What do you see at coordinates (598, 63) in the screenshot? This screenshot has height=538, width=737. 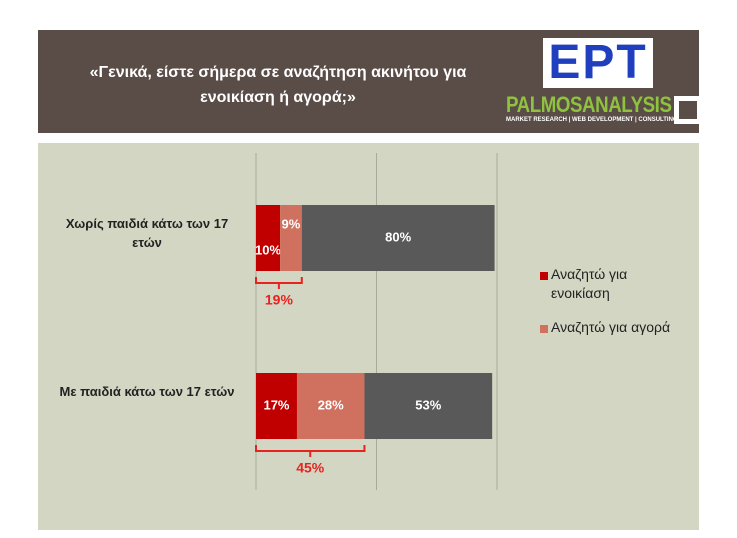 I see `logo-ept: EPT` at bounding box center [598, 63].